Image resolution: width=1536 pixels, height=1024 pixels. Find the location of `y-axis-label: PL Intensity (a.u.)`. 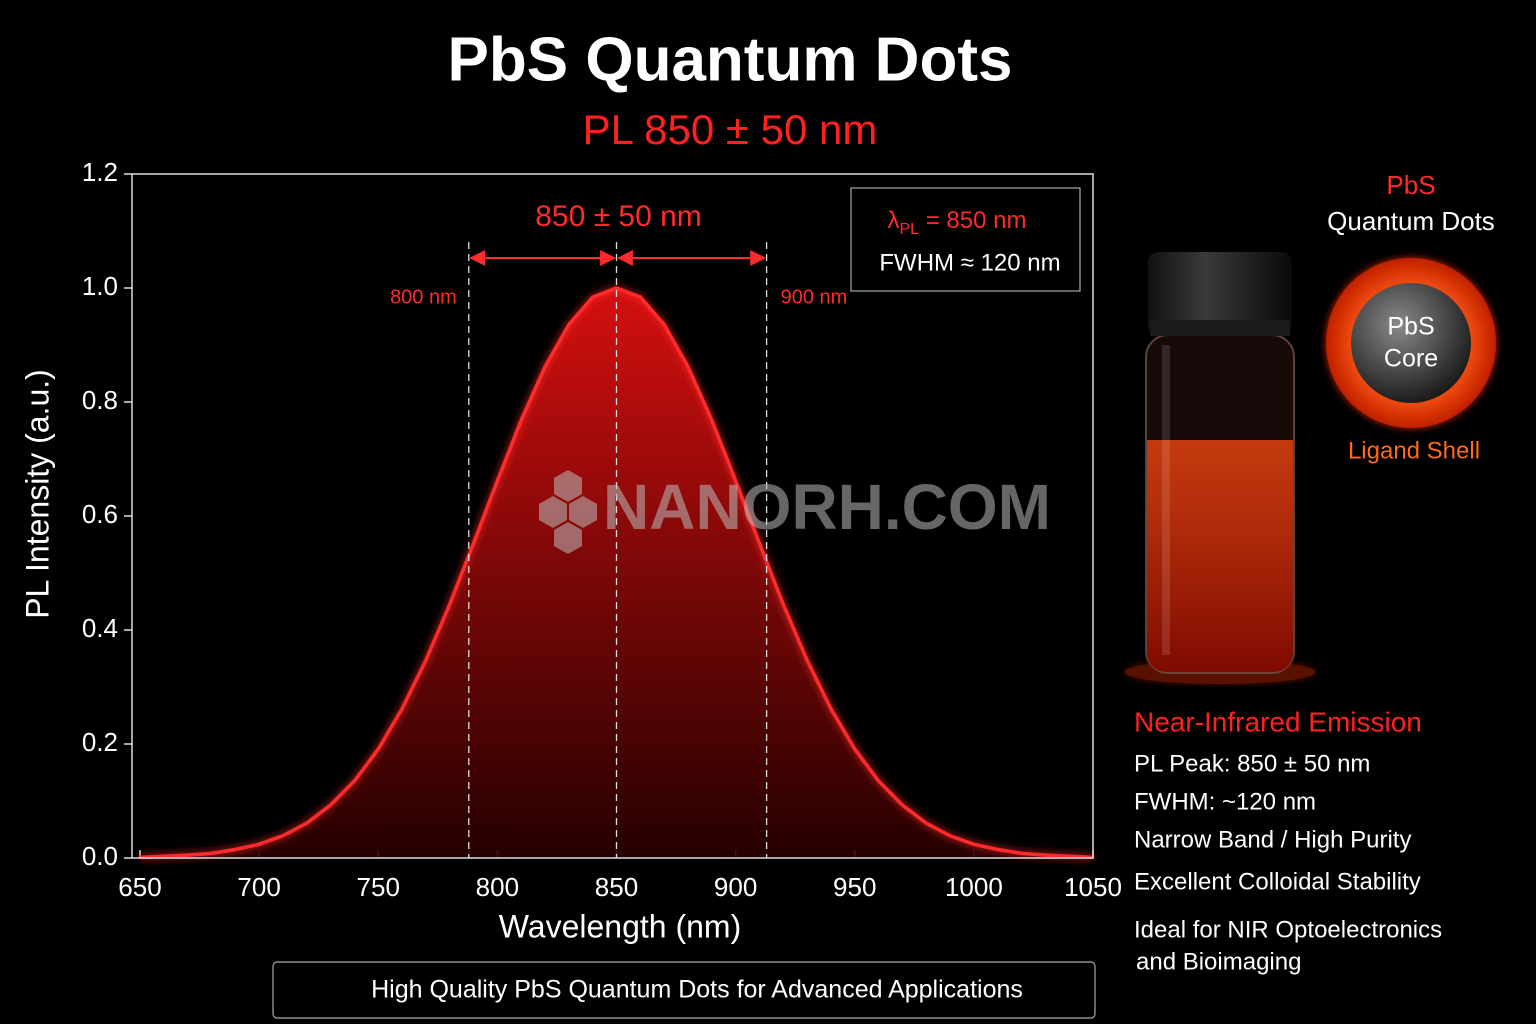

y-axis-label: PL Intensity (a.u.) is located at coordinates (37, 494).